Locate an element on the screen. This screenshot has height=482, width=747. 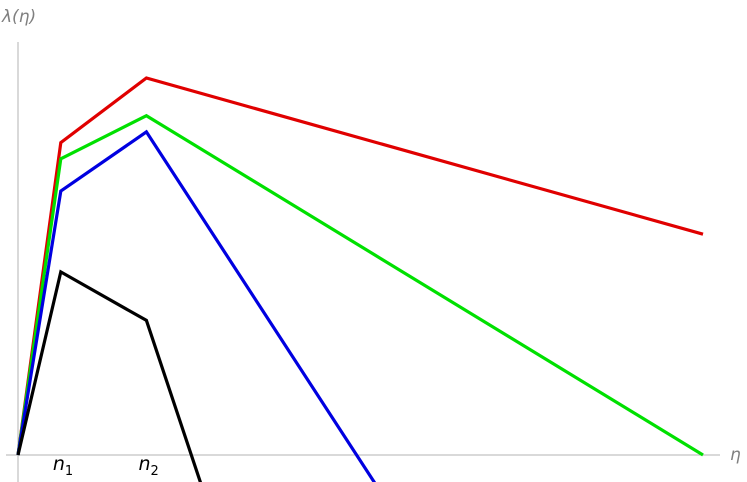
x-tick-labels: n1 n2 is located at coordinates (106, 466).